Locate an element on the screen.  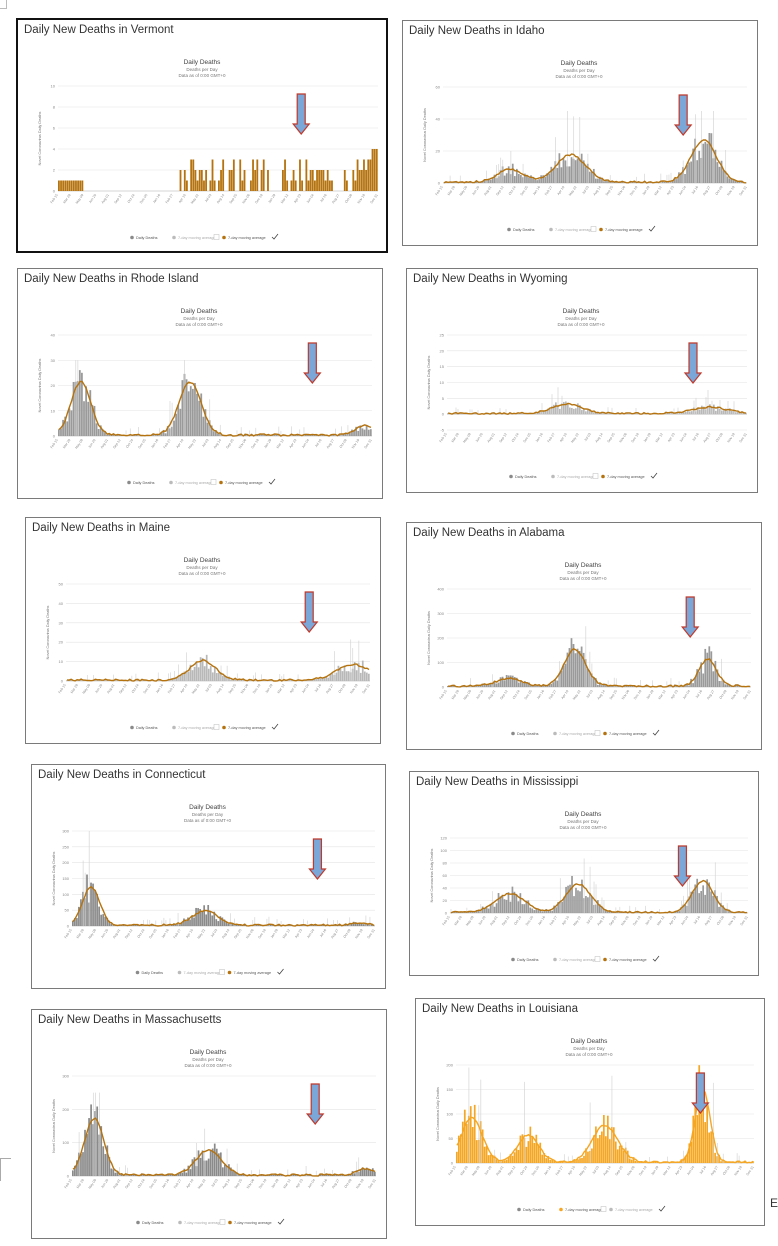
y-tick-label: 300 is located at coordinates (65, 1076).